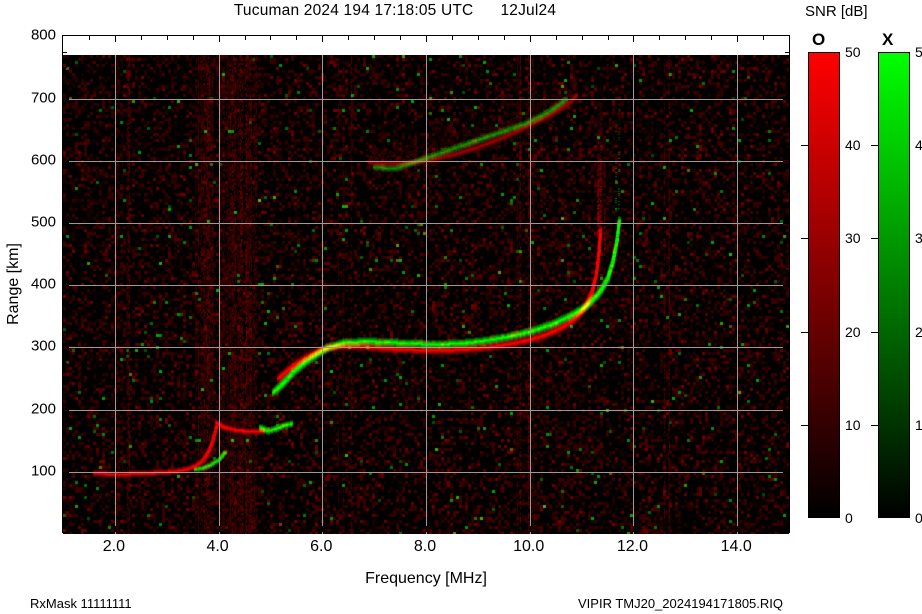 The height and width of the screenshot is (614, 922). I want to click on y-tick-label: 600, so click(43, 160).